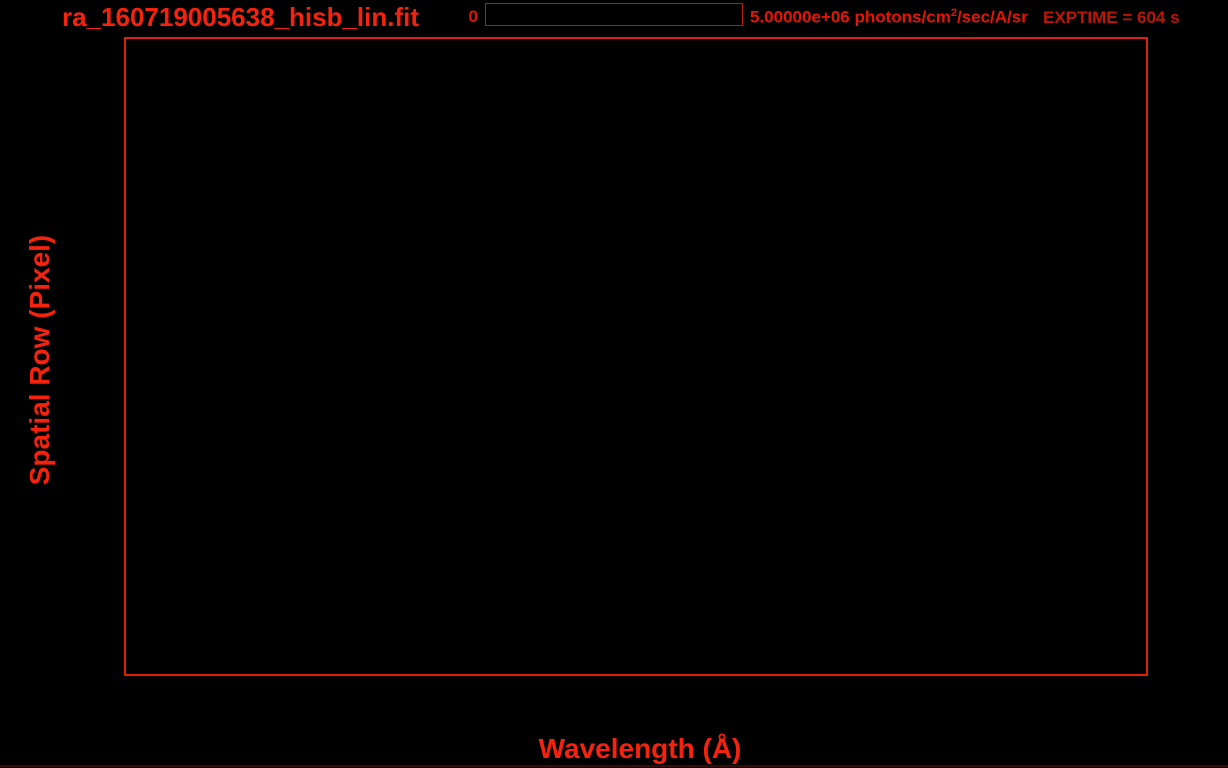 The image size is (1228, 768). I want to click on colorbar-gradient, so click(614, 14).